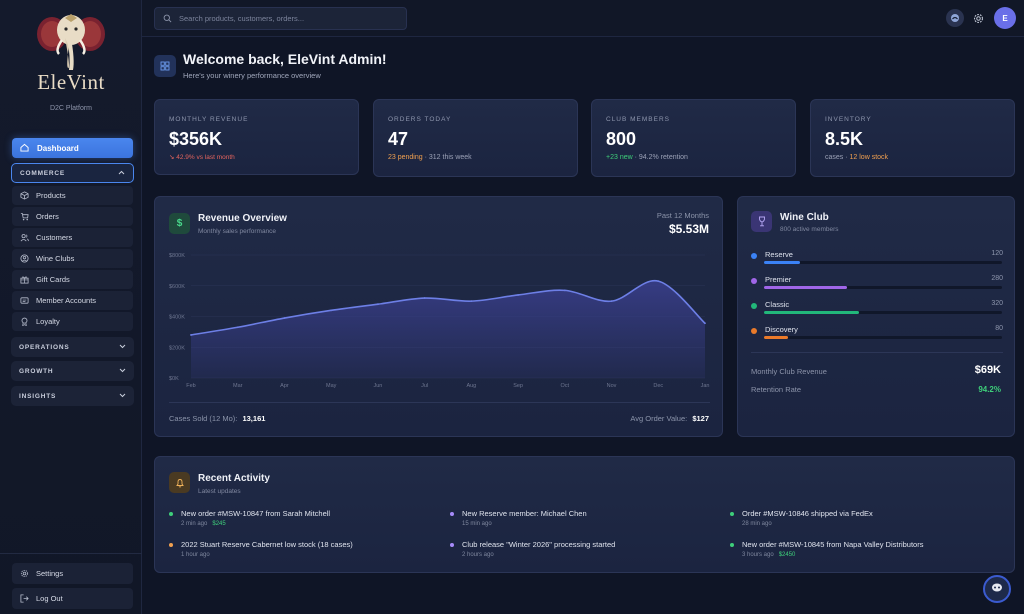 This screenshot has width=1024, height=614. What do you see at coordinates (781, 329) in the screenshot?
I see `tier-name: Discovery` at bounding box center [781, 329].